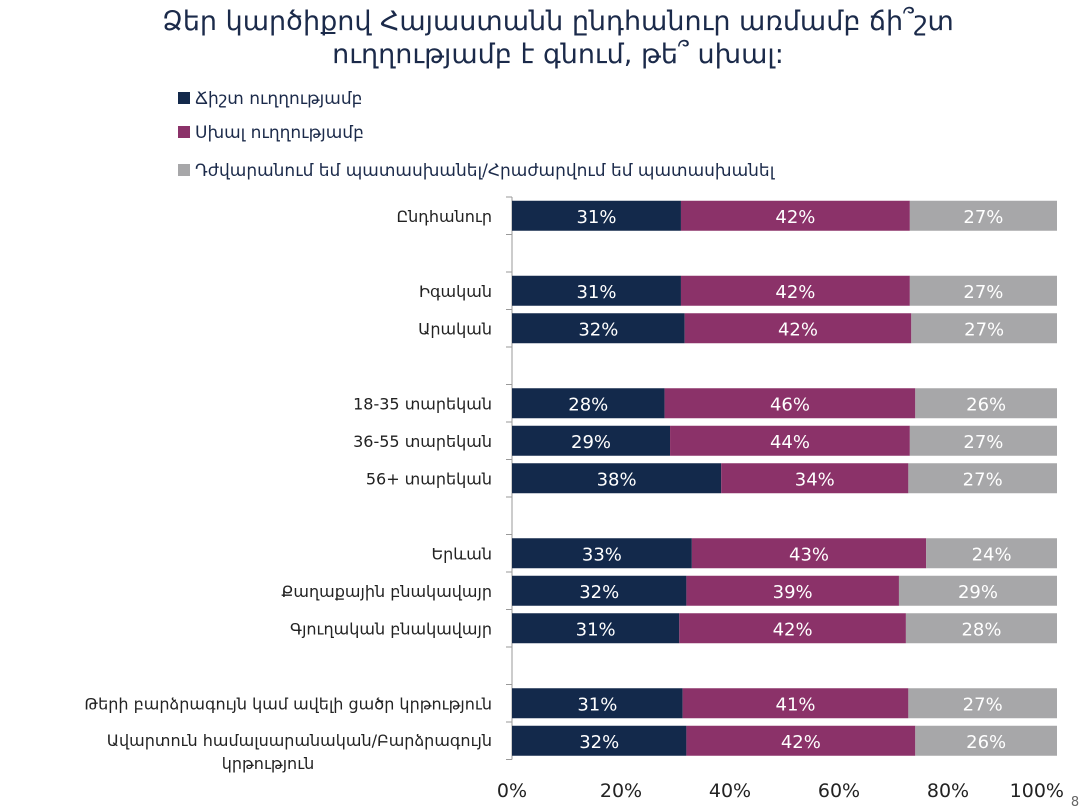  Describe the element at coordinates (299, 740) in the screenshot. I see `category-label: Ավարտուն համալսարանական/Բարձրագույն` at that location.